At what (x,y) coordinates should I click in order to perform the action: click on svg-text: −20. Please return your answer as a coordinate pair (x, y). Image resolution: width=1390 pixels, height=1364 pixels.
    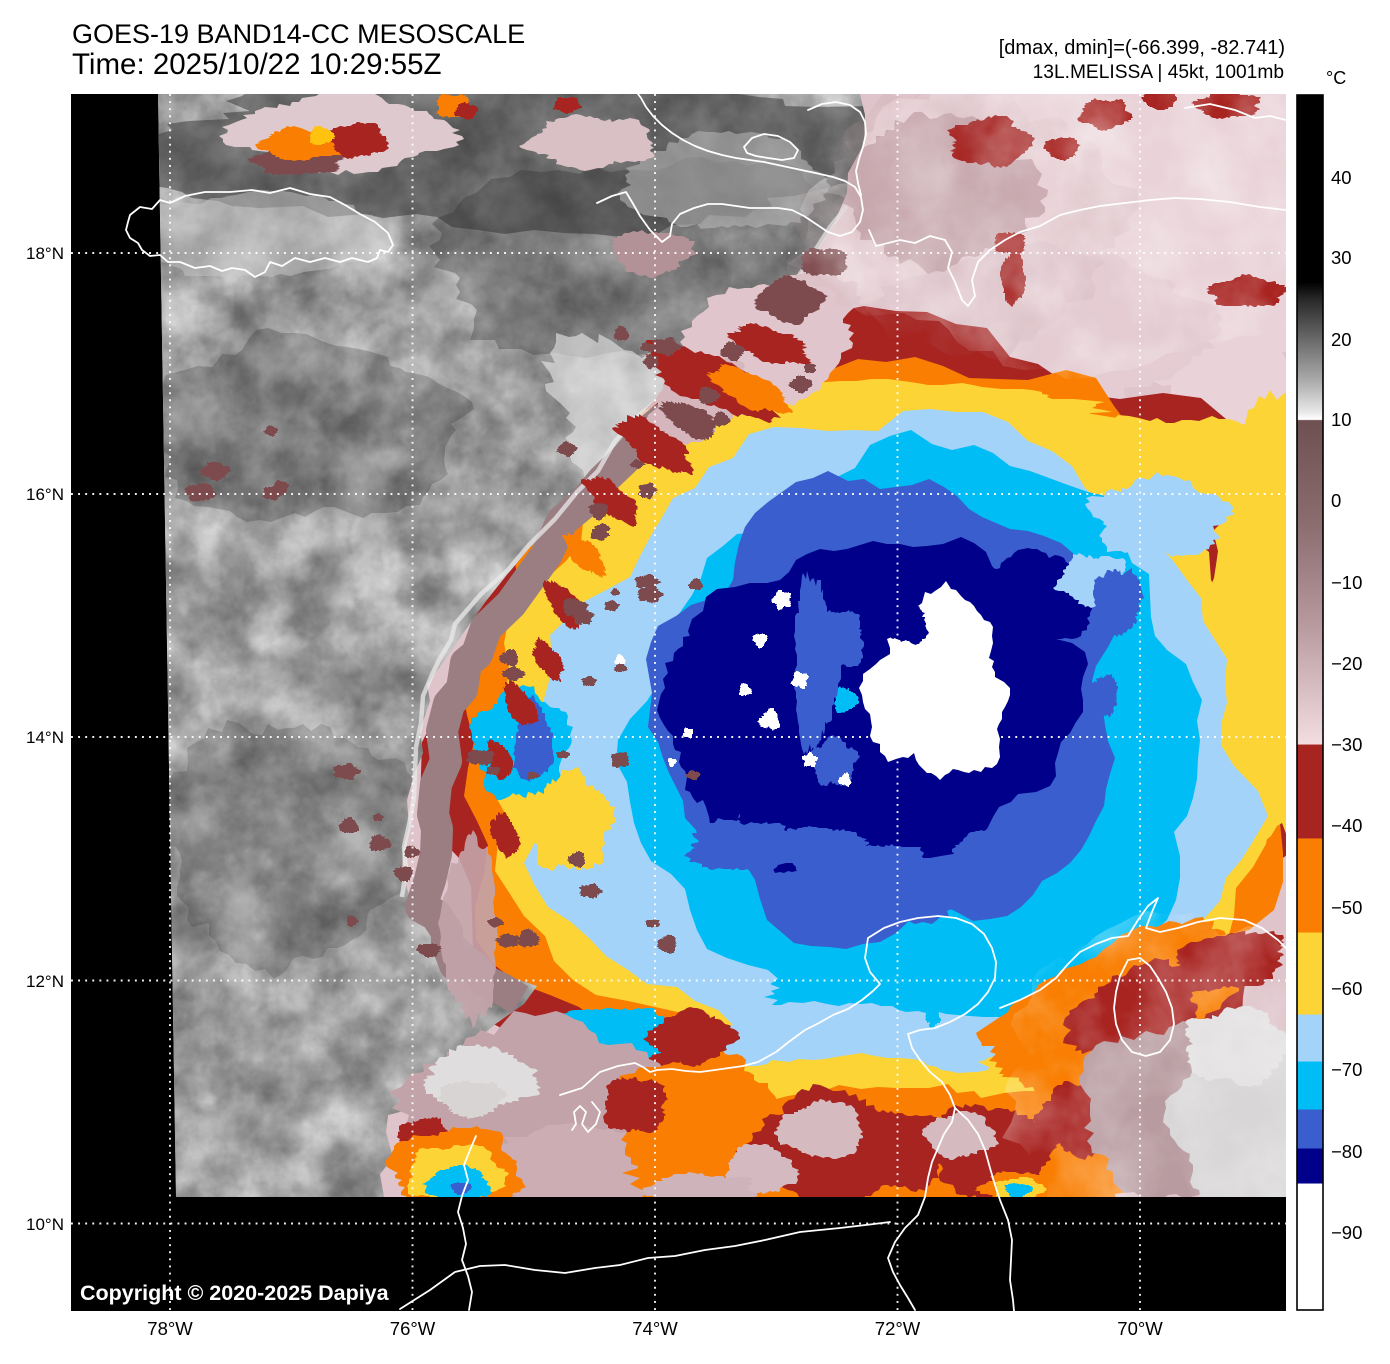
    Looking at the image, I should click on (1346, 663).